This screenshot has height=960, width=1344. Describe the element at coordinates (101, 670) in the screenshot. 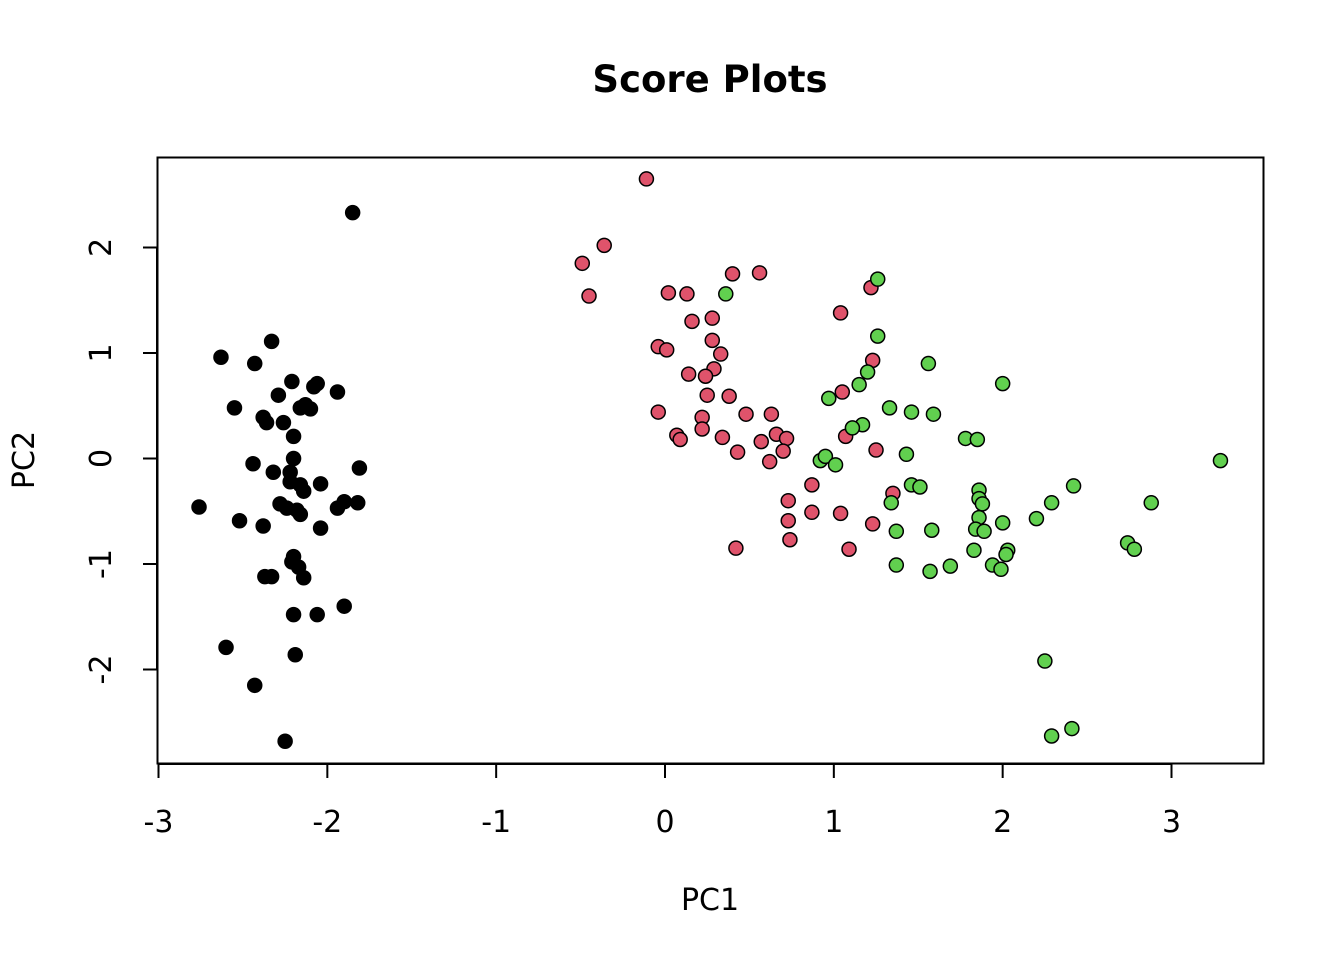

I see `y-tick-label: -2` at that location.